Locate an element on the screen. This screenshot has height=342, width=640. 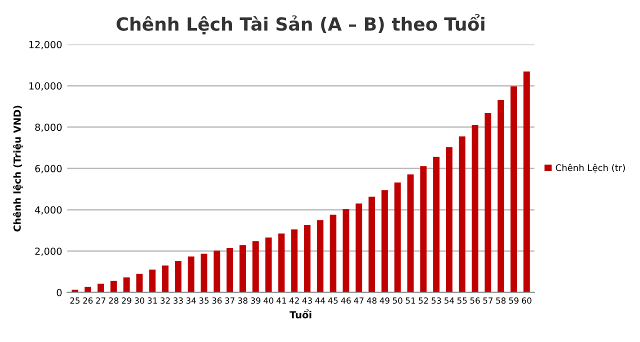
x-tick-label: 55 is located at coordinates (462, 301).